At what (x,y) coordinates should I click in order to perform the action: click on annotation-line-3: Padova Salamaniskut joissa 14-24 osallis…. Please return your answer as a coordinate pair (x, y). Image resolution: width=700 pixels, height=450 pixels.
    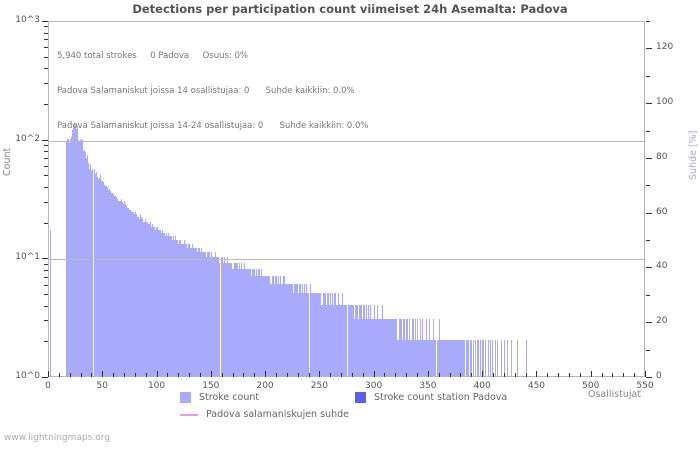
    Looking at the image, I should click on (213, 125).